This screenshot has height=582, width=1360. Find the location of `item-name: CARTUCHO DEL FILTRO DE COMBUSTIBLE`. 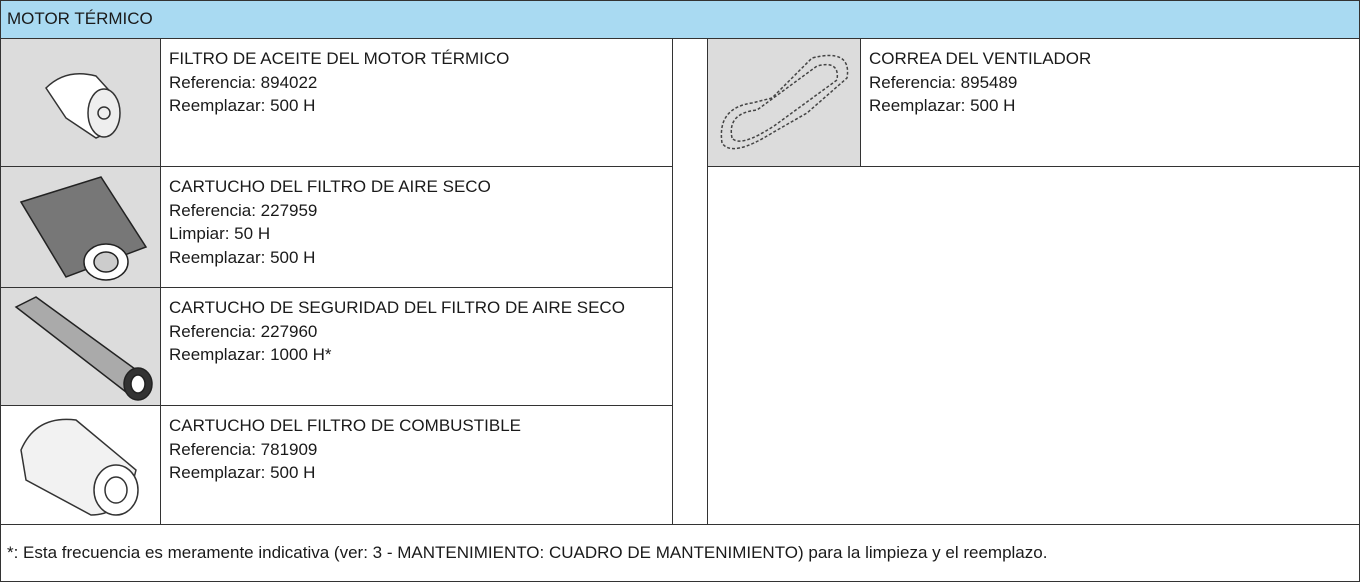

item-name: CARTUCHO DEL FILTRO DE COMBUSTIBLE is located at coordinates (345, 425).